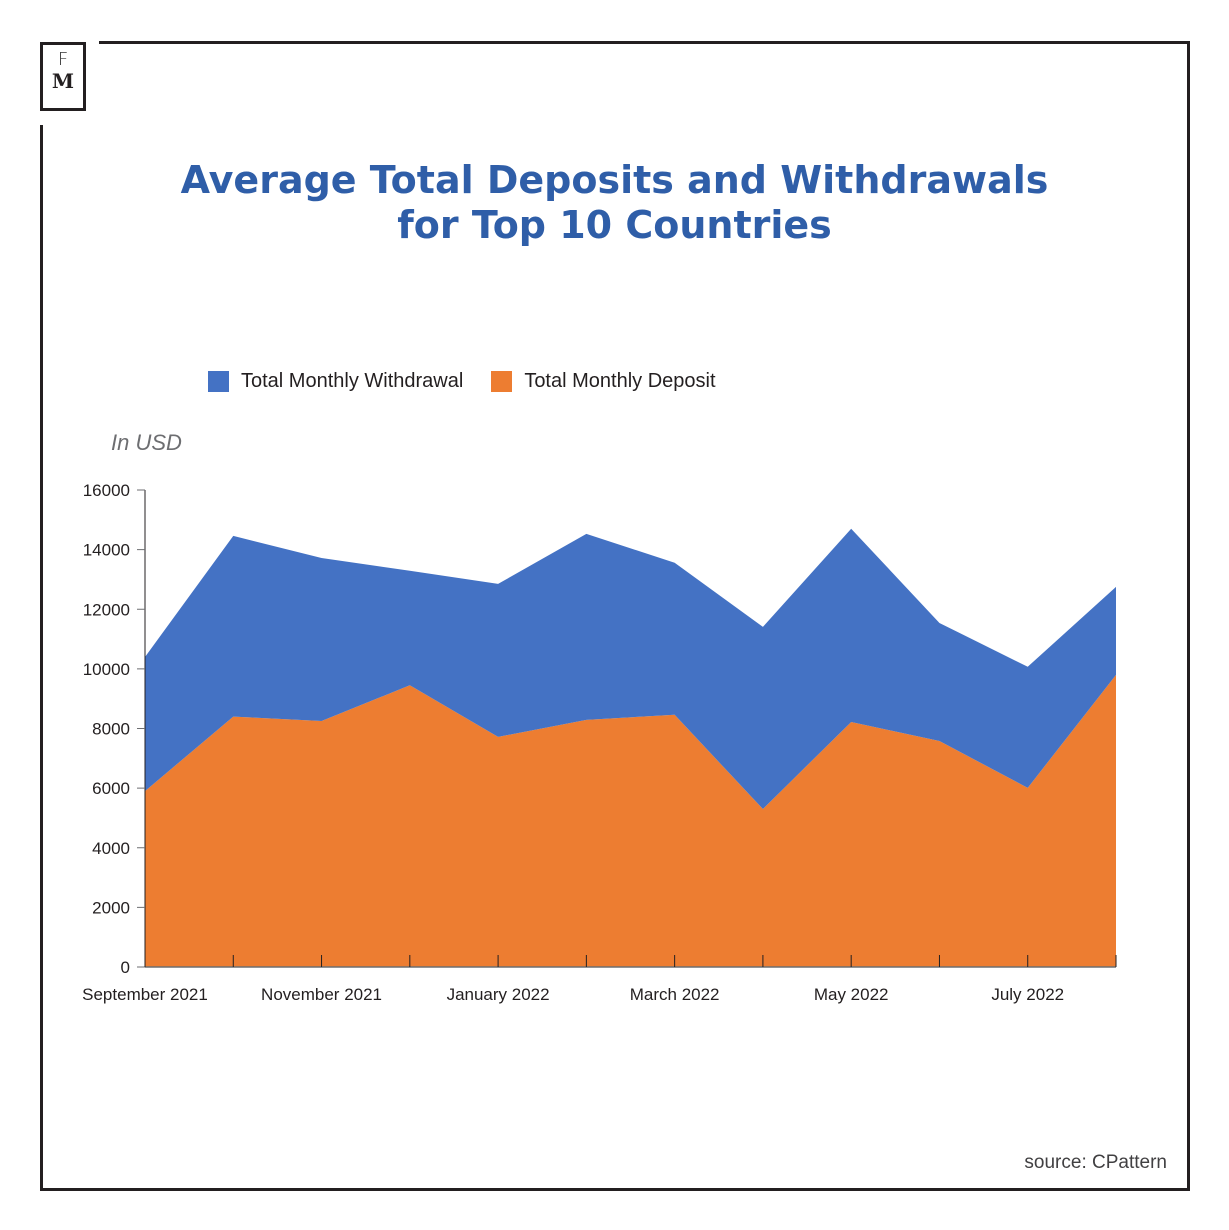 The width and height of the screenshot is (1229, 1230). I want to click on y-tick-label: 16000, so click(106, 490).